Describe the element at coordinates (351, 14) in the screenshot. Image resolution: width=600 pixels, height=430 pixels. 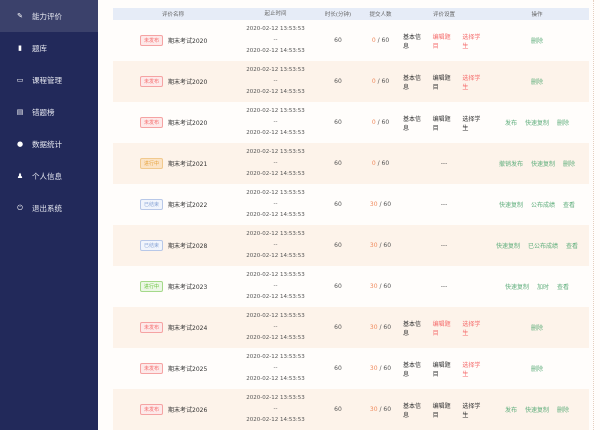
I see `table-header: 评价名称 起止时间 时长(分钟) 提交人数 评价设置 操作` at that location.